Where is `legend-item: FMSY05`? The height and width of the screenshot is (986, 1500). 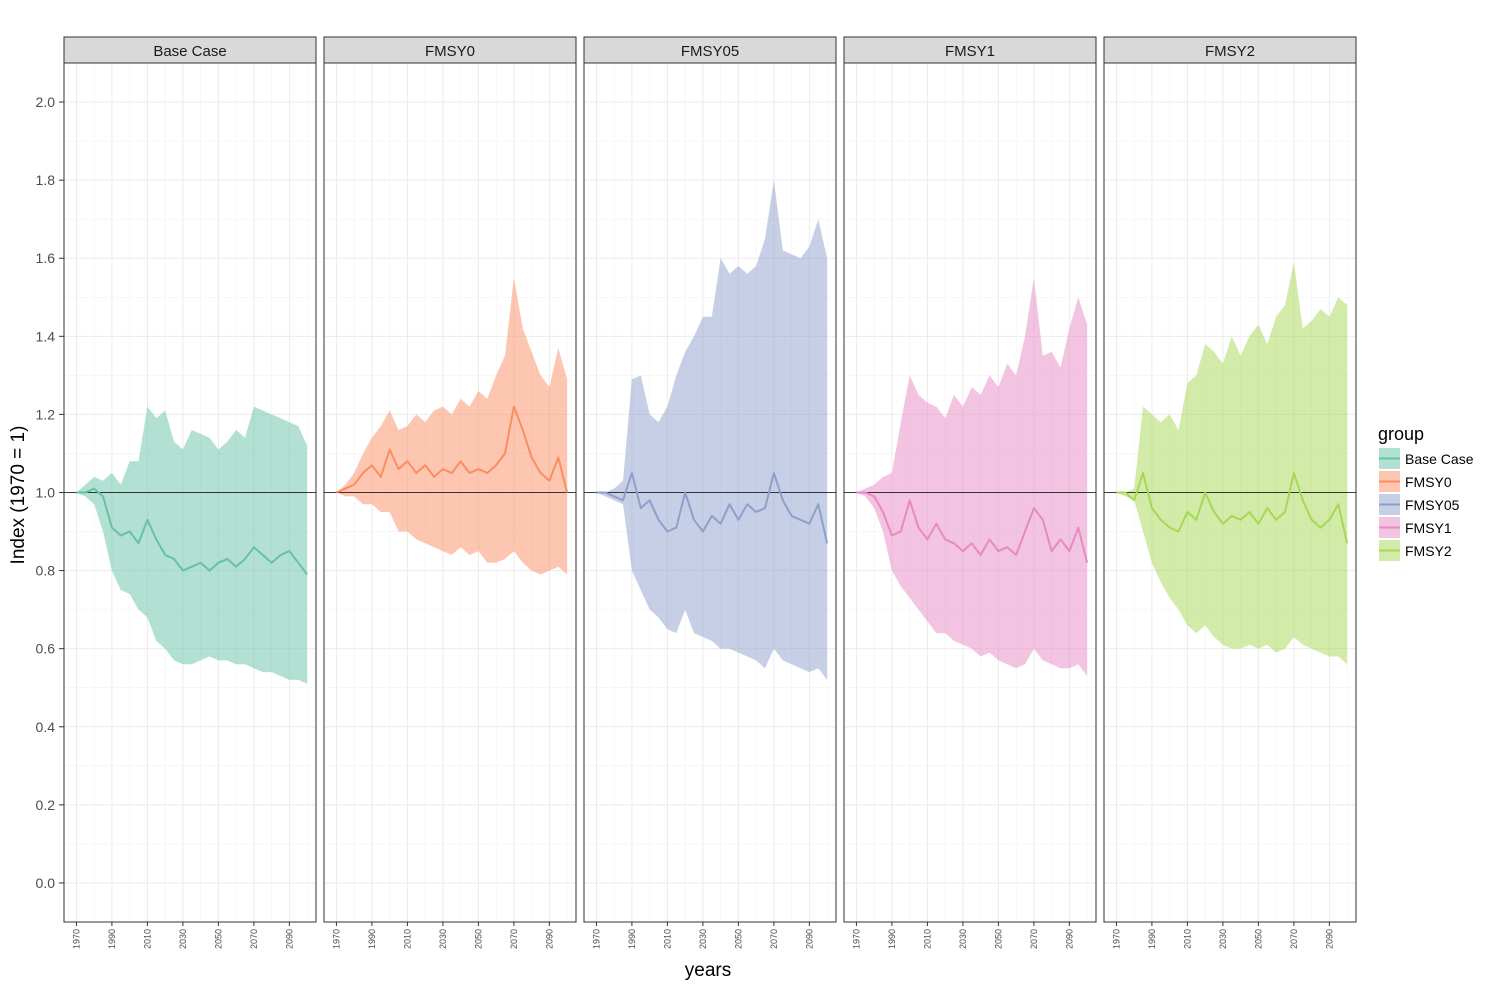
legend-item: FMSY05 is located at coordinates (1419, 504).